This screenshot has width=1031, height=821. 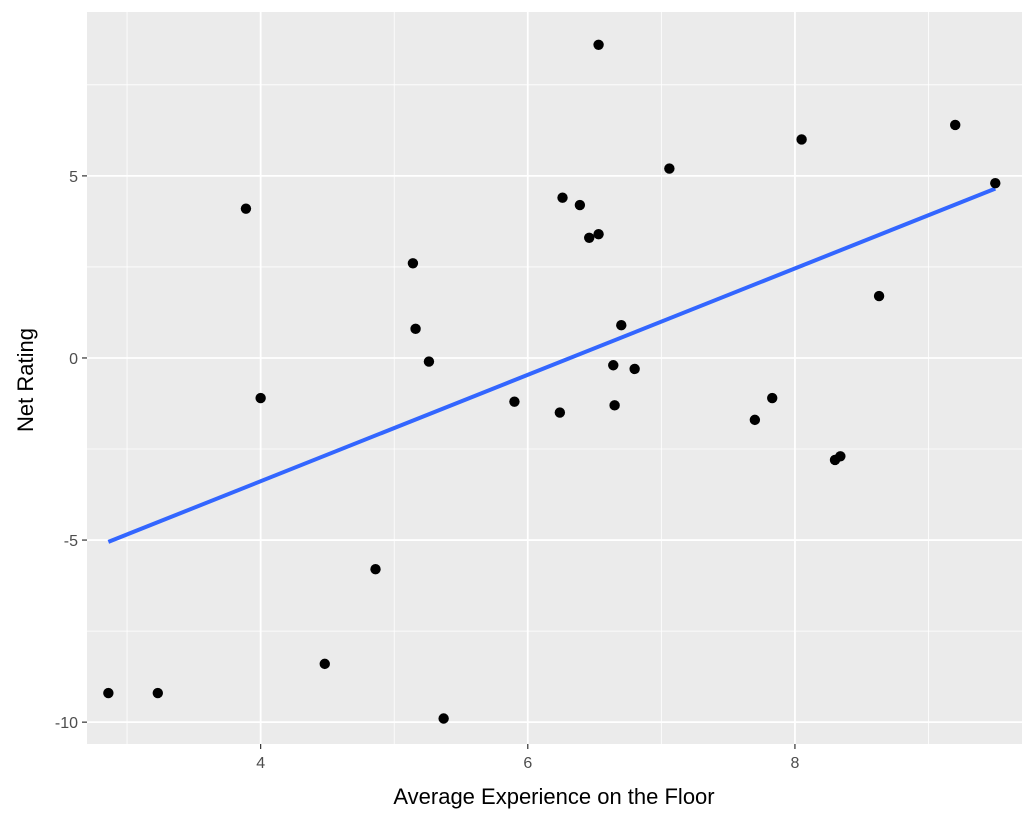 I want to click on x-axis: 4 6 8, so click(x=527, y=758).